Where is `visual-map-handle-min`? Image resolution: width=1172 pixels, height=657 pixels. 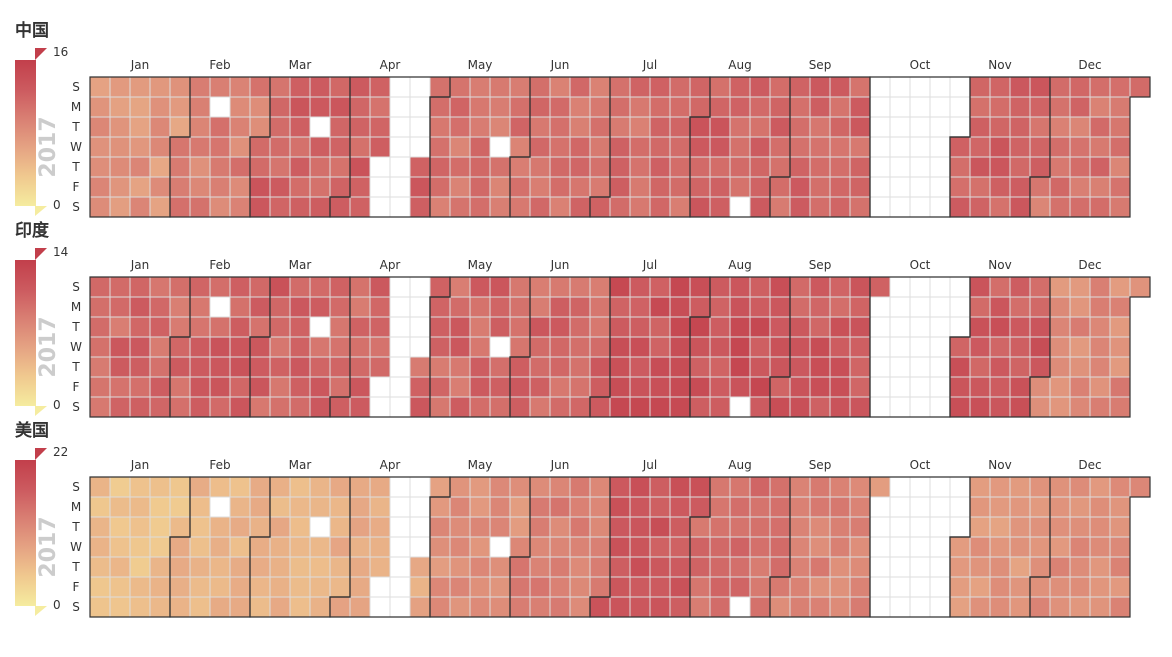 visual-map-handle-min is located at coordinates (41, 211).